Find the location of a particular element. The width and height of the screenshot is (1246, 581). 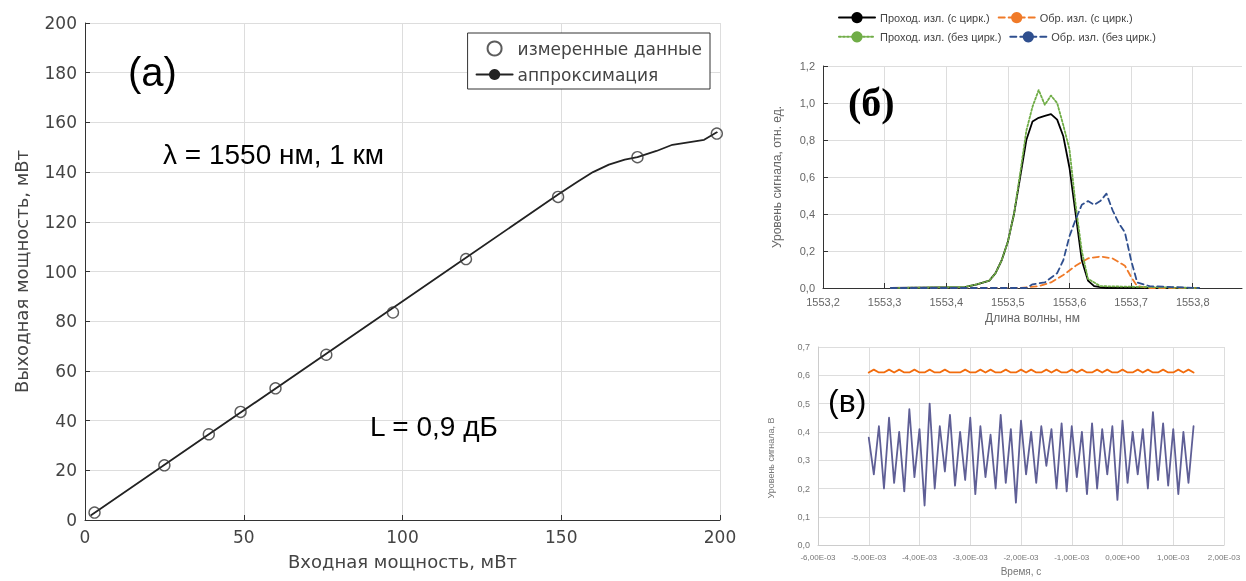

x-tick-label: 0,00E+00 is located at coordinates (1123, 557).